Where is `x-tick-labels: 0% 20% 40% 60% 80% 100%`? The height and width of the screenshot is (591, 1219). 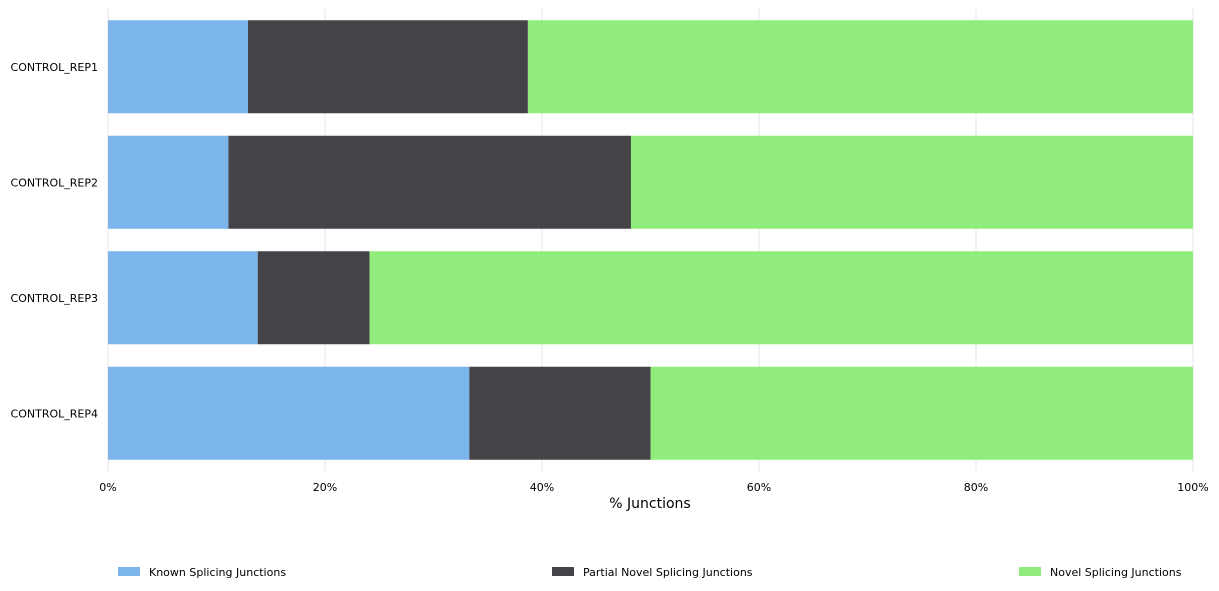 x-tick-labels: 0% 20% 40% 60% 80% 100% is located at coordinates (653, 487).